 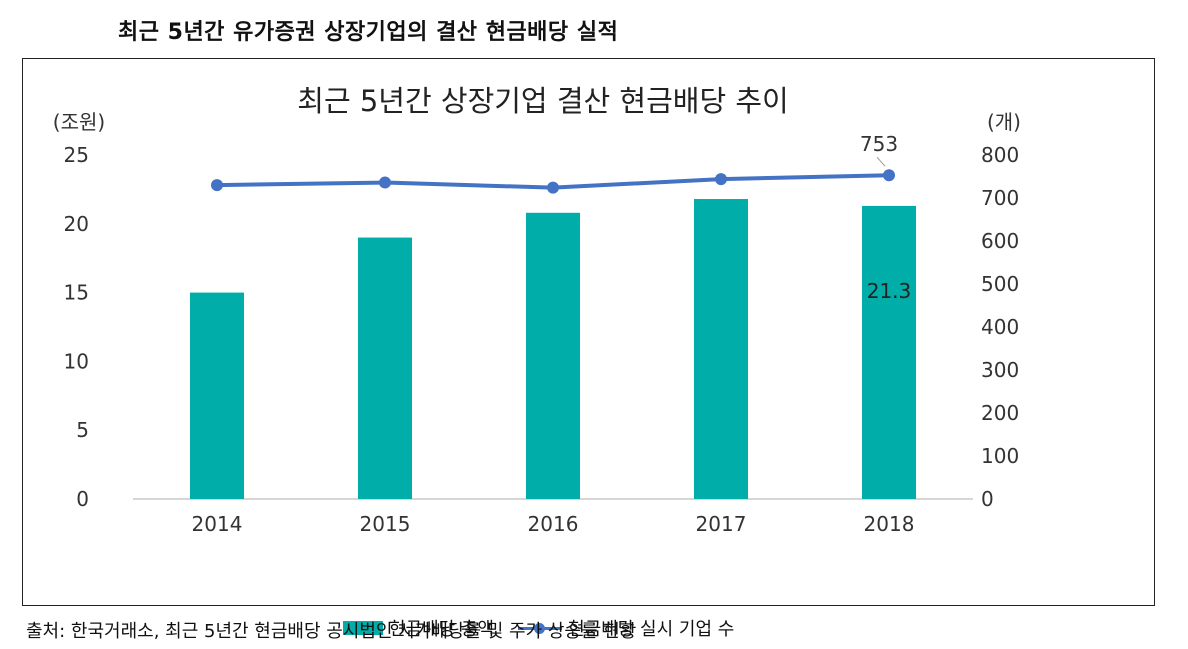 I want to click on x-tick-label: 2018, so click(x=889, y=524).